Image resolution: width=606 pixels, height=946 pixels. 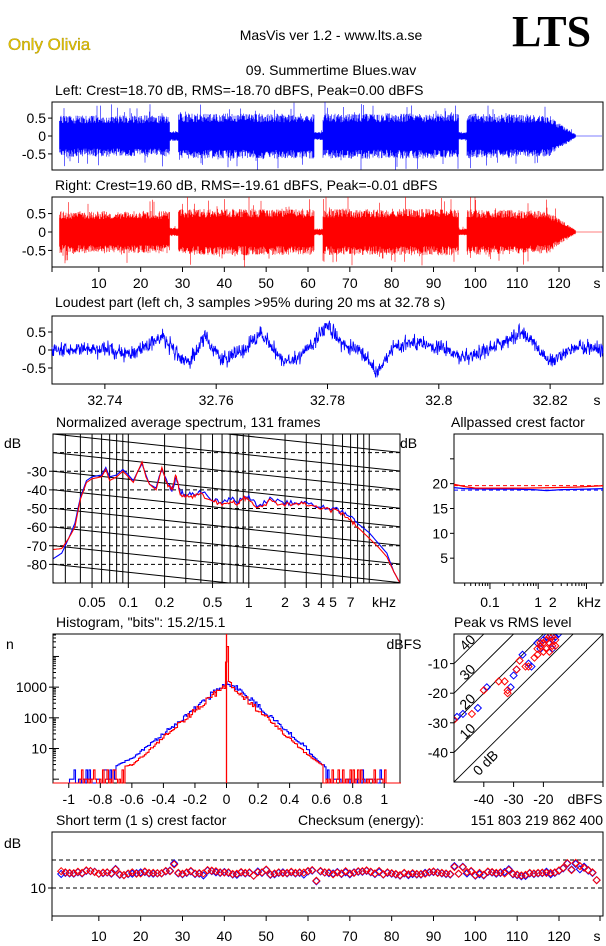 I want to click on histogram-xtick-label: -0.8, so click(x=100, y=799).